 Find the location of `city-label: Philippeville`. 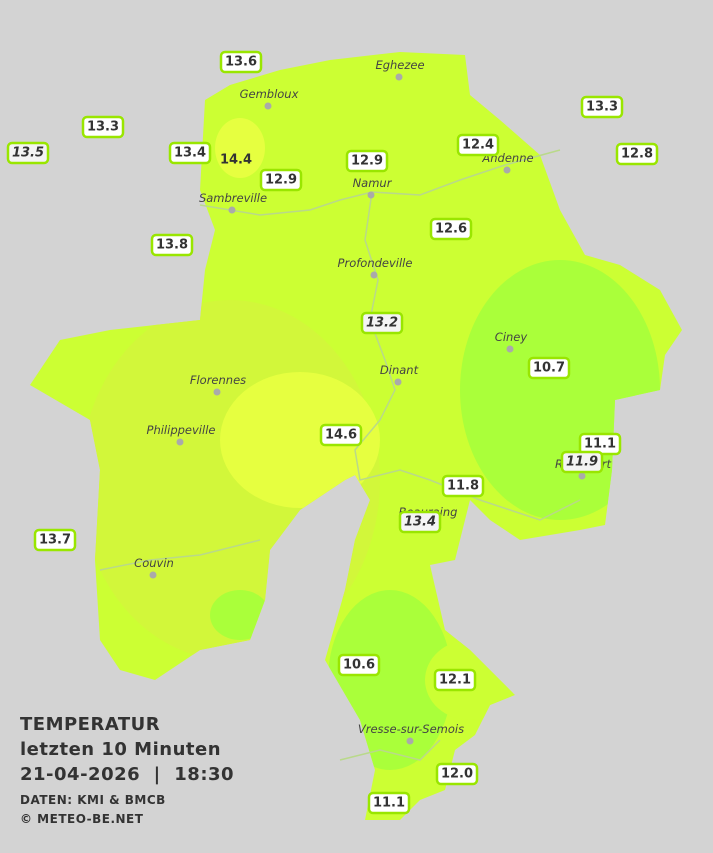

city-label: Philippeville is located at coordinates (181, 430).